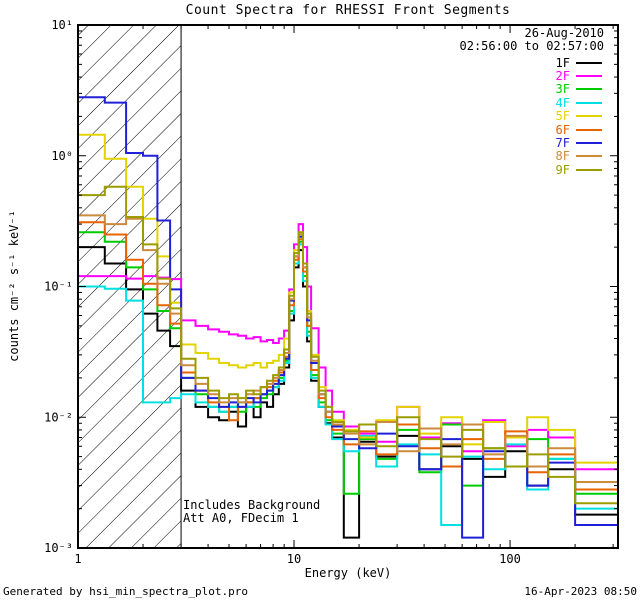  I want to click on legend: 1F 2F 3F 4F 5F 6F 7F 8F 9F, so click(579, 116).